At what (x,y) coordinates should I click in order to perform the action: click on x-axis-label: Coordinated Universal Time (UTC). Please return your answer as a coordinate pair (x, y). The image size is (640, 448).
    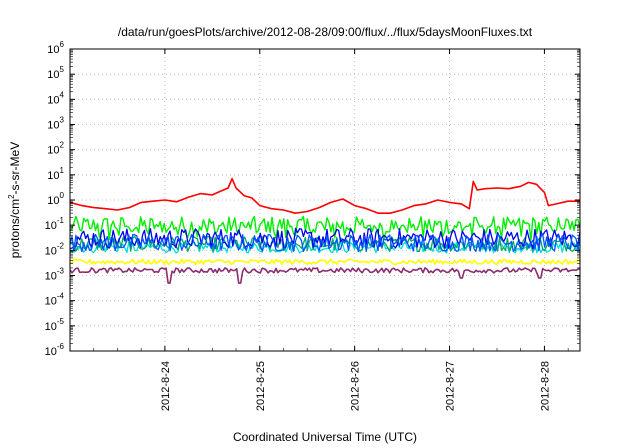
    Looking at the image, I should click on (325, 437).